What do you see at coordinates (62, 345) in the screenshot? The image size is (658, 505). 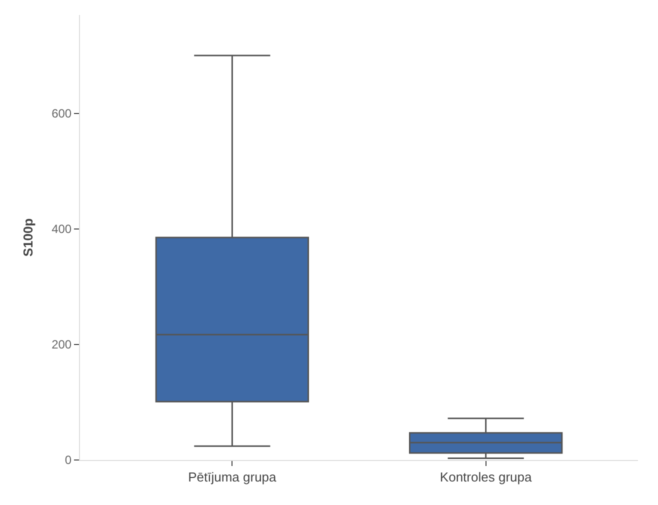 I see `y-tick-label: 200` at bounding box center [62, 345].